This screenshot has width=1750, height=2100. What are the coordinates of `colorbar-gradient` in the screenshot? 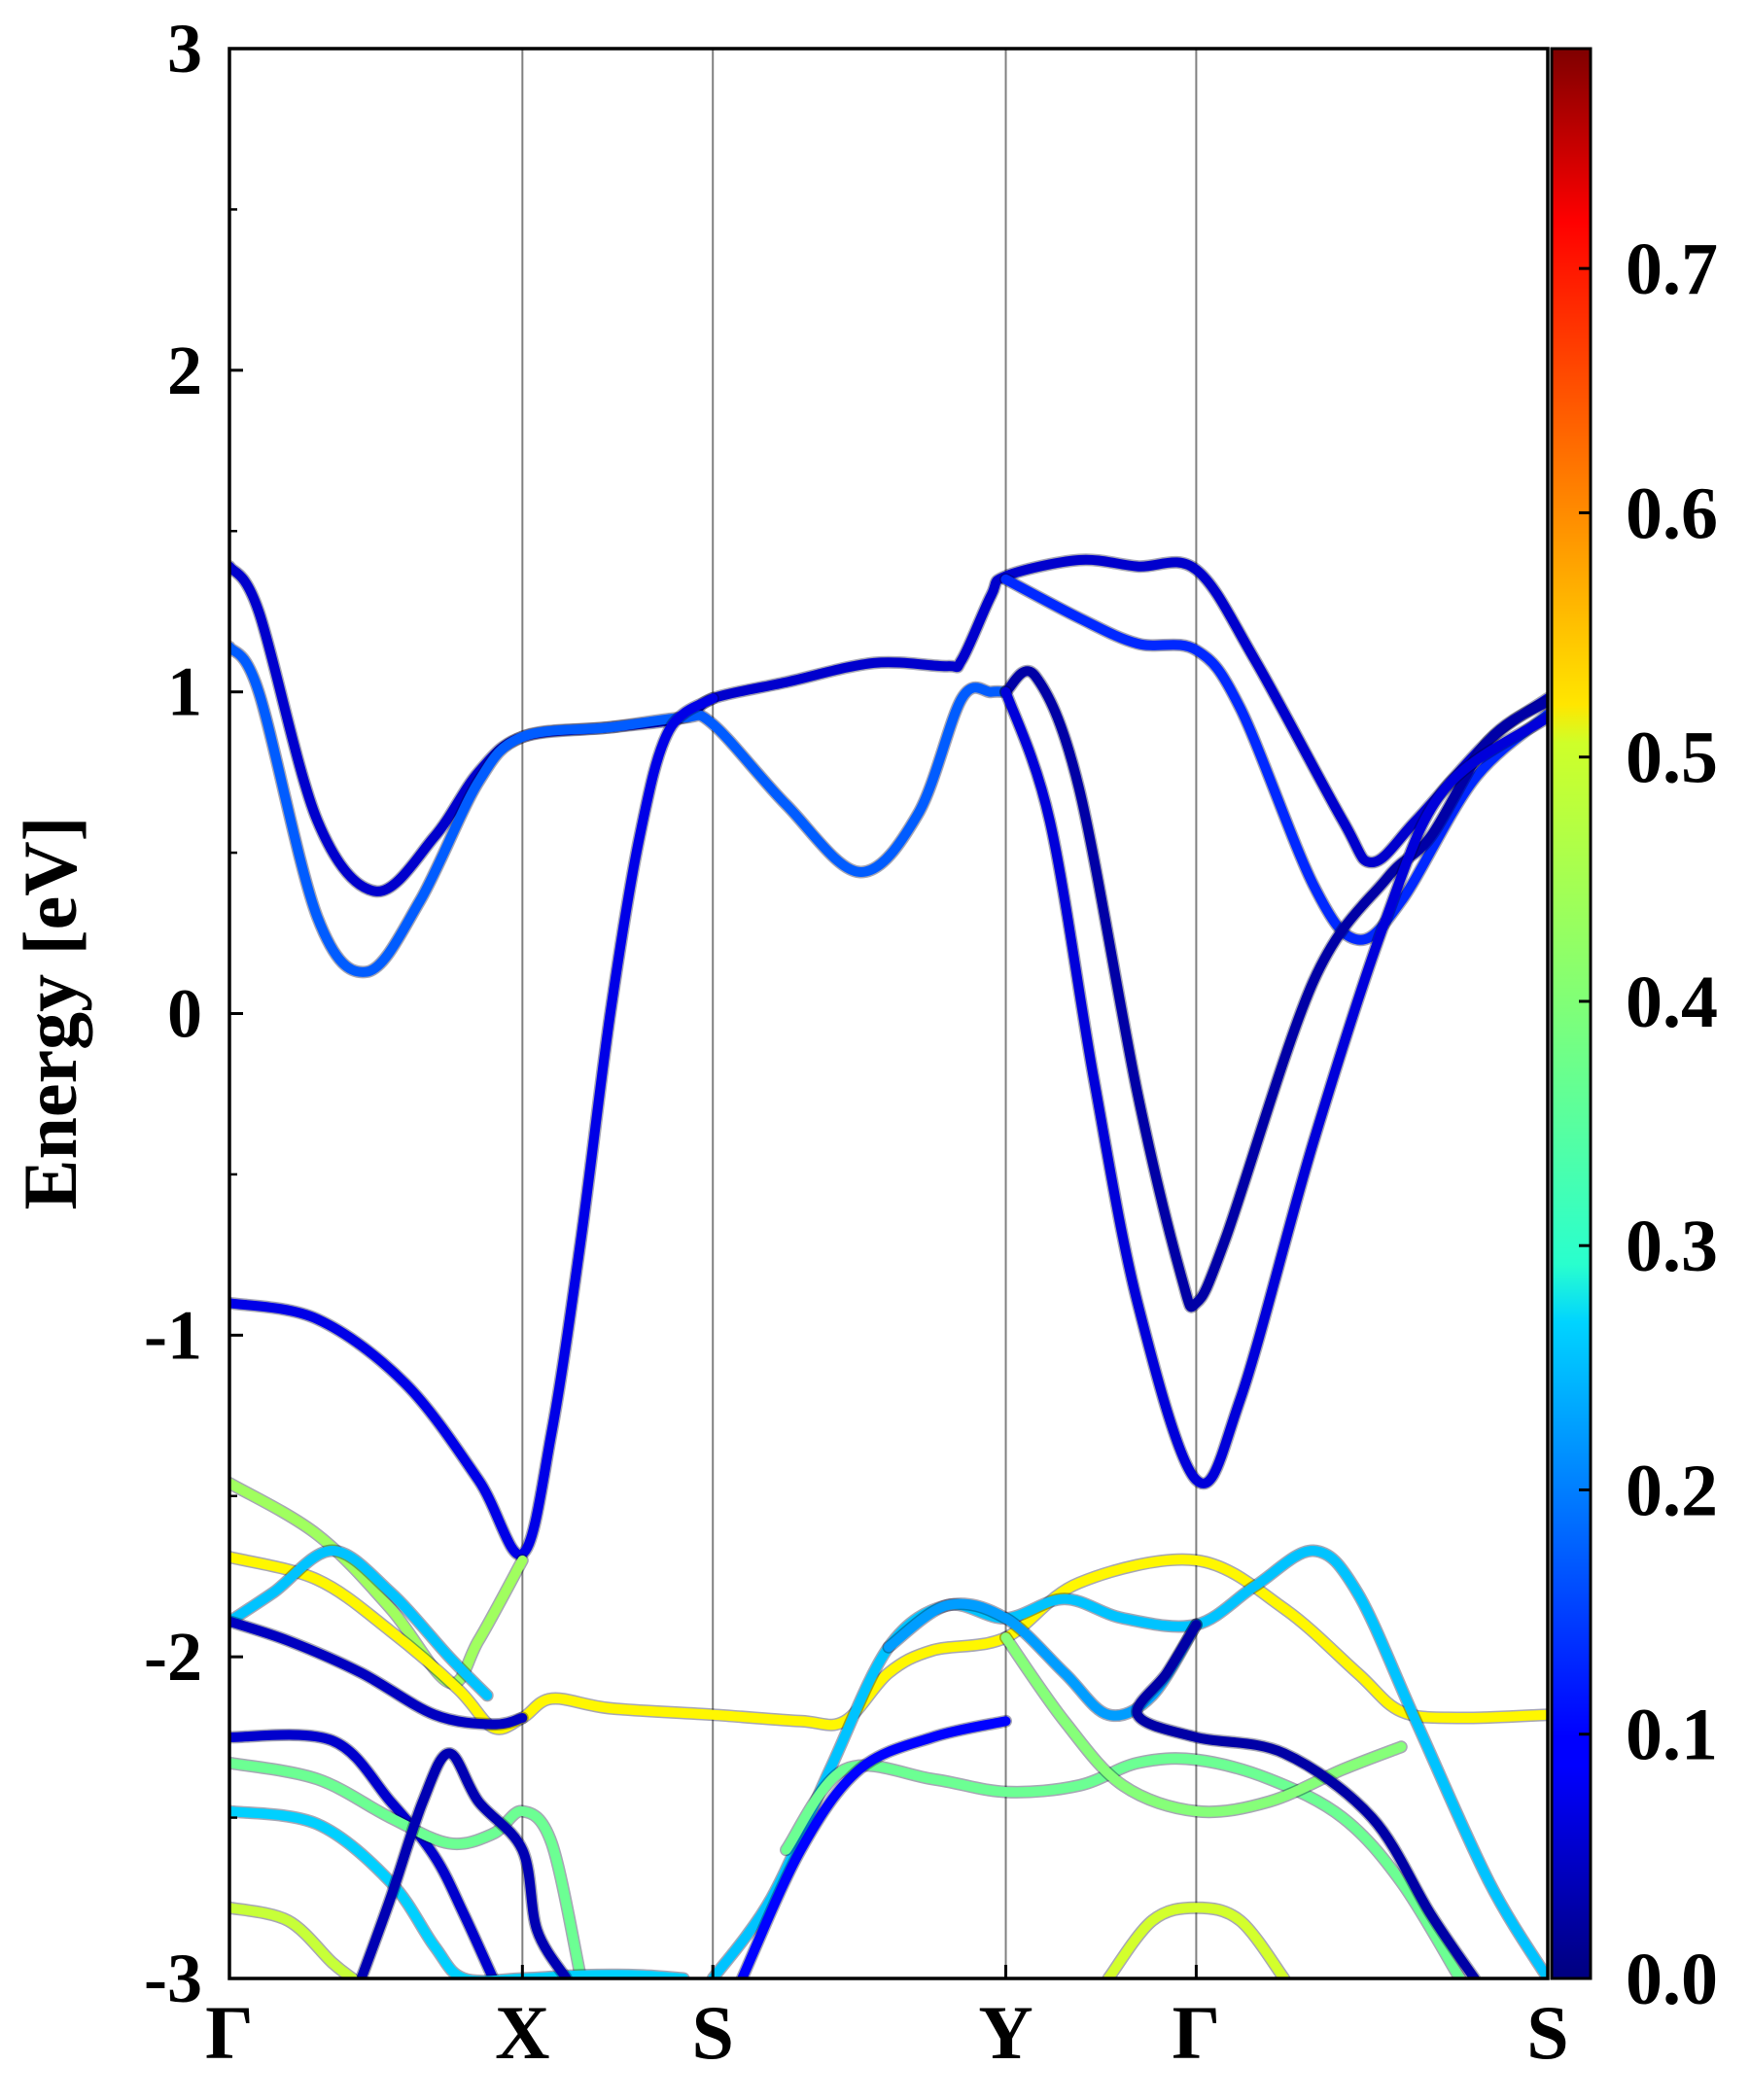 It's located at (1571, 1013).